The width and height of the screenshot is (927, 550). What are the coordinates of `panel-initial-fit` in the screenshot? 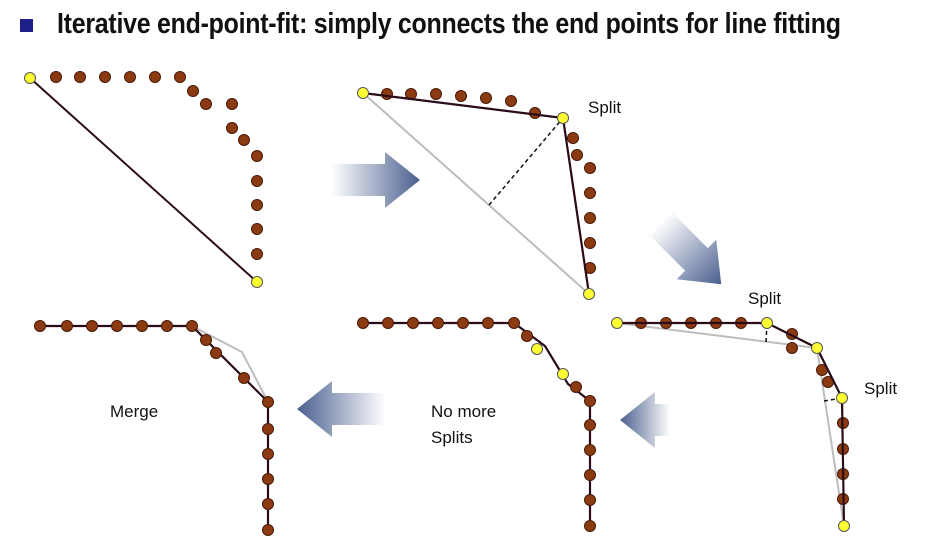 It's located at (143, 179).